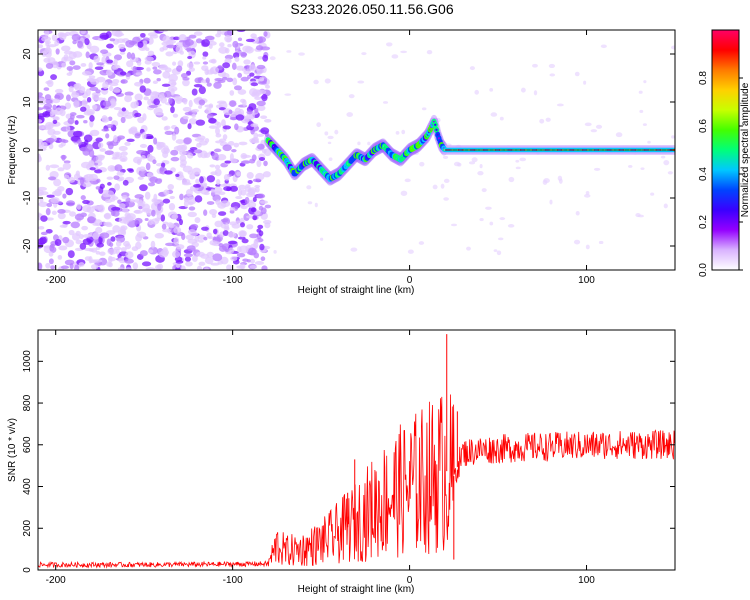 The width and height of the screenshot is (750, 600). I want to click on snr-x-tick-label: 0, so click(410, 580).